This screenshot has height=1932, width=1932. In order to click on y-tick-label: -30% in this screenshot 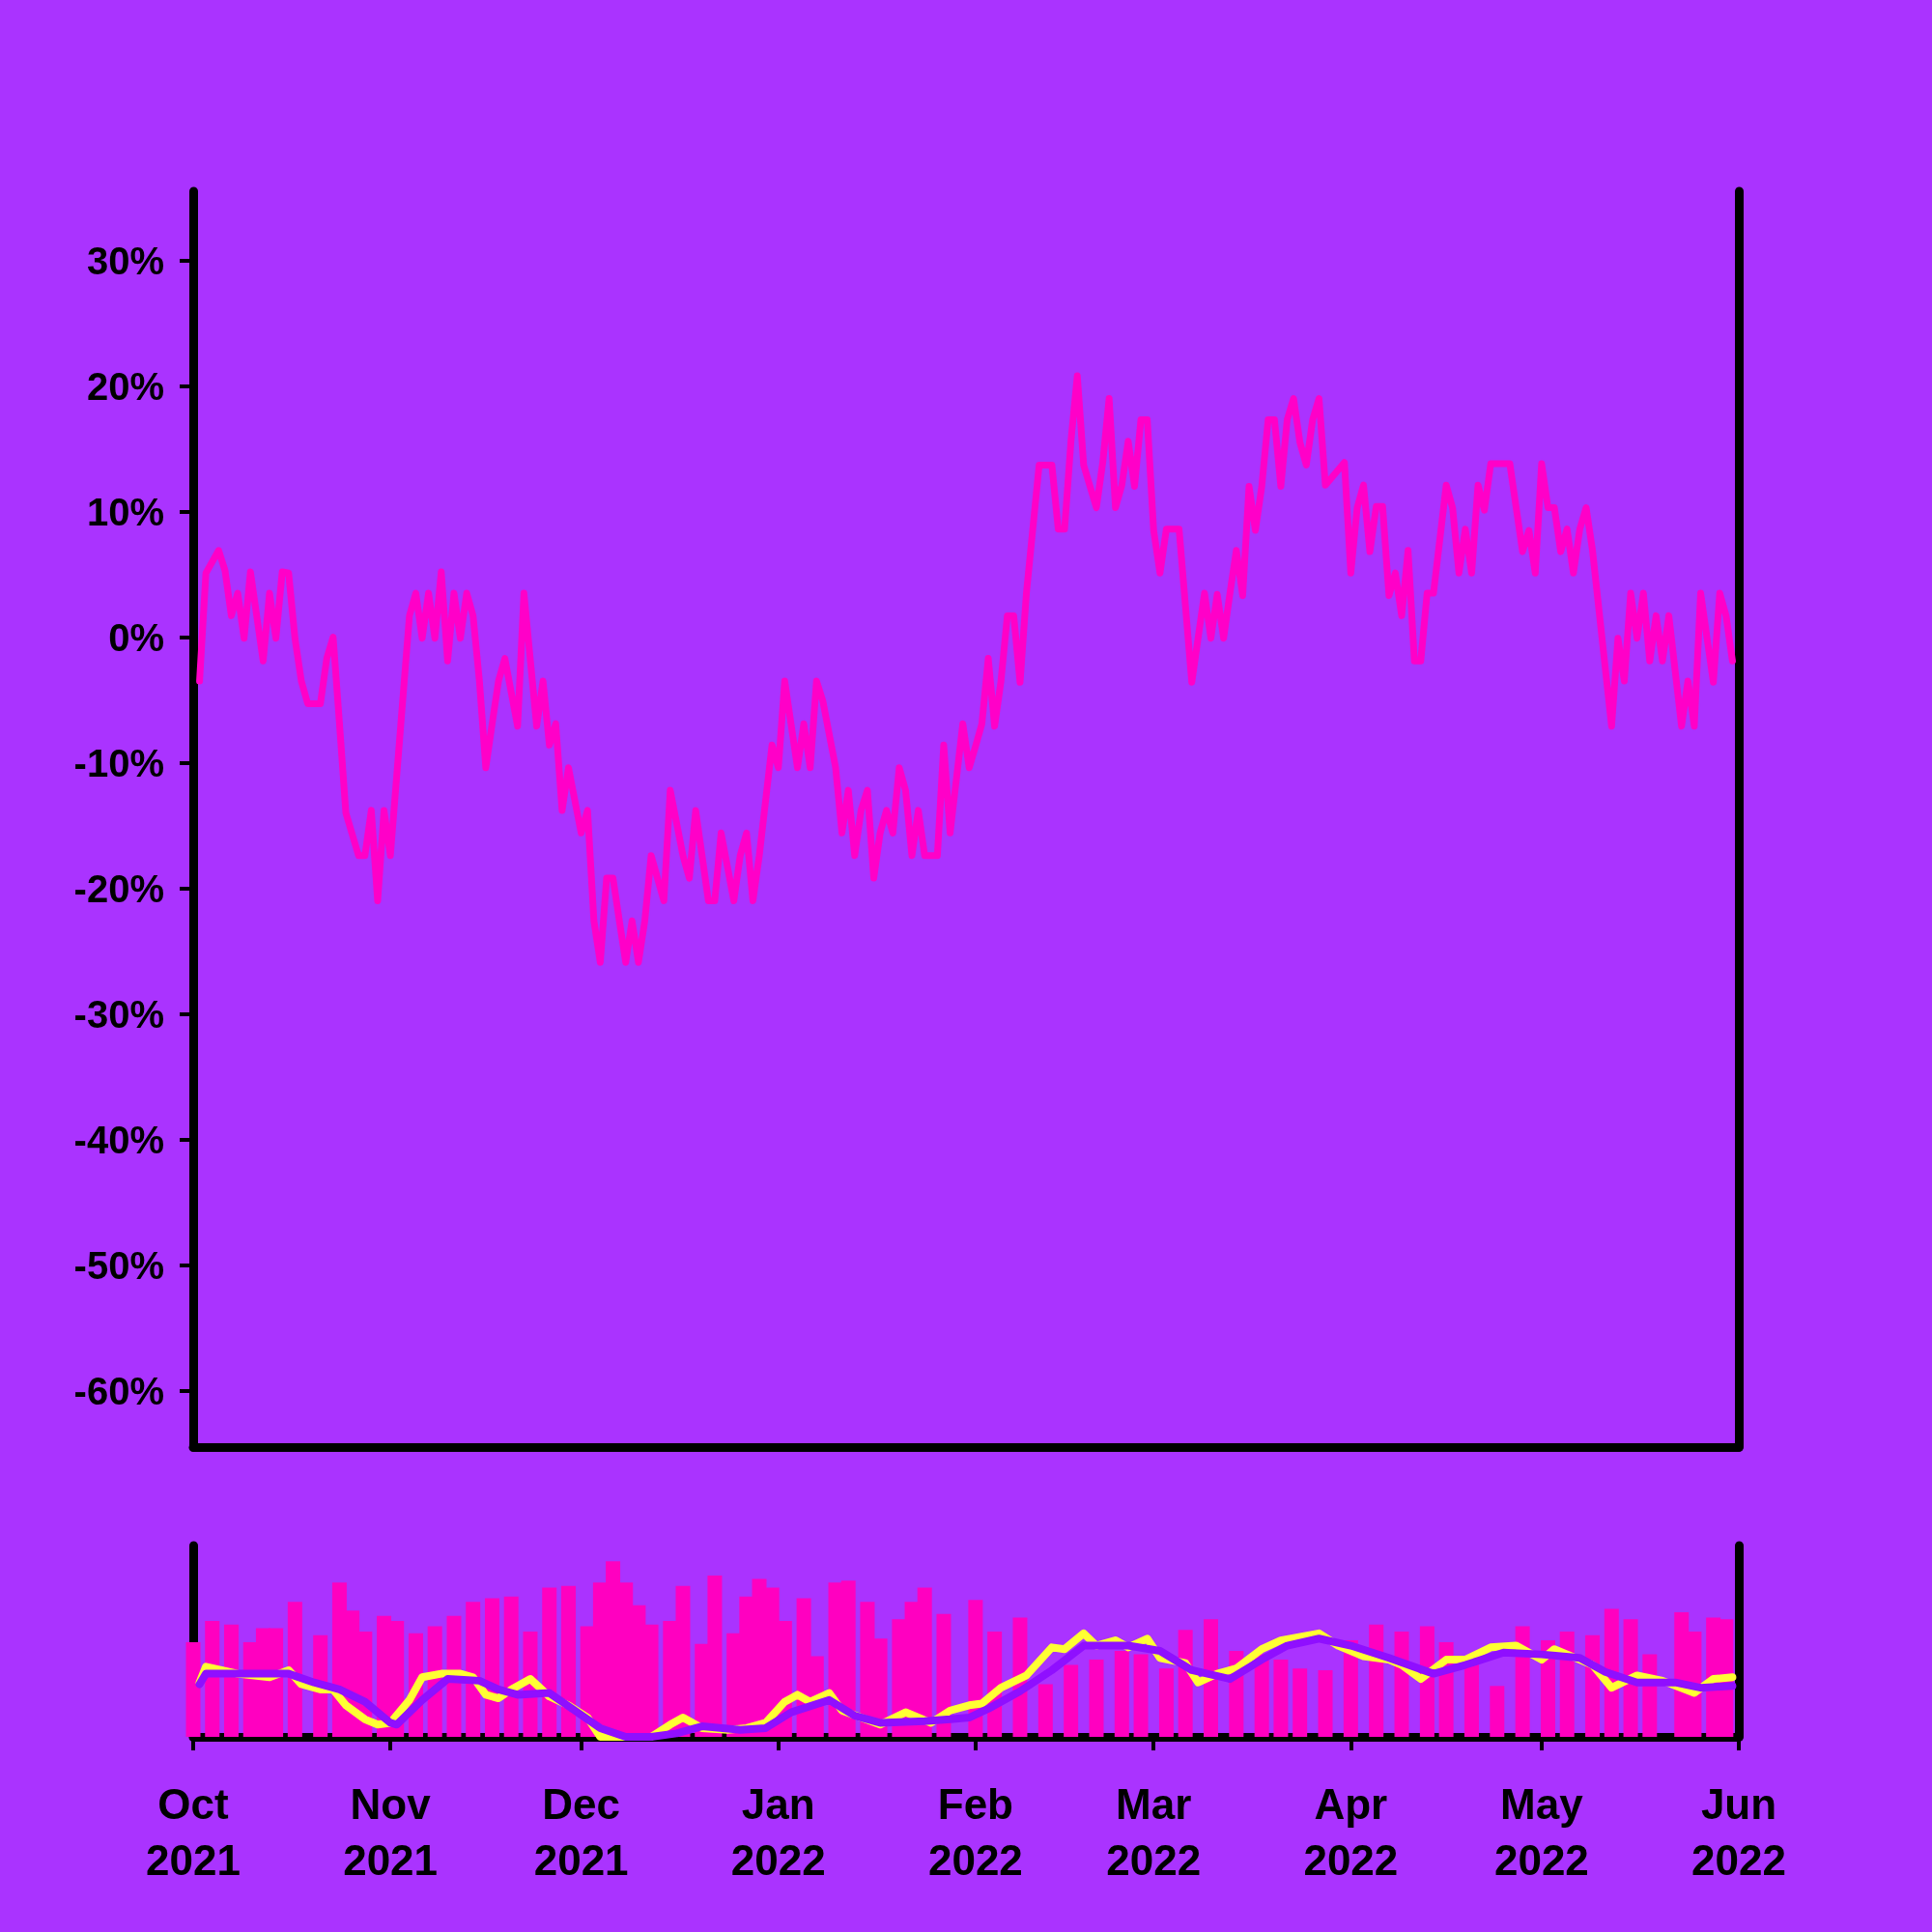, I will do `click(118, 1014)`.